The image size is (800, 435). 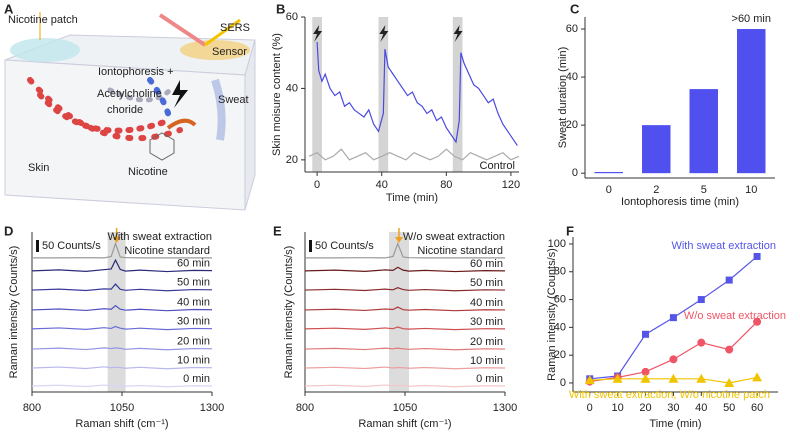 I want to click on y-axis-title: Sweat duration (min), so click(x=563, y=98).